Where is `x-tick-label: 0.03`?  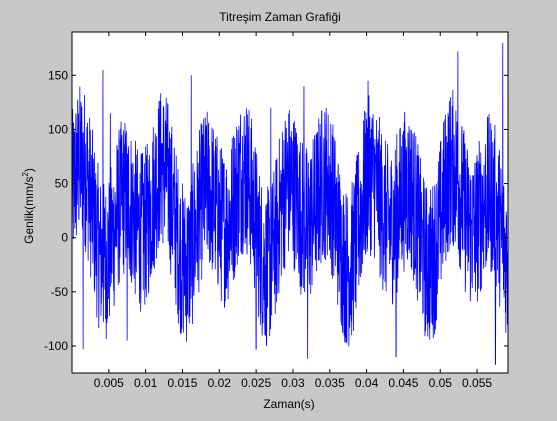
x-tick-label: 0.03 is located at coordinates (293, 383).